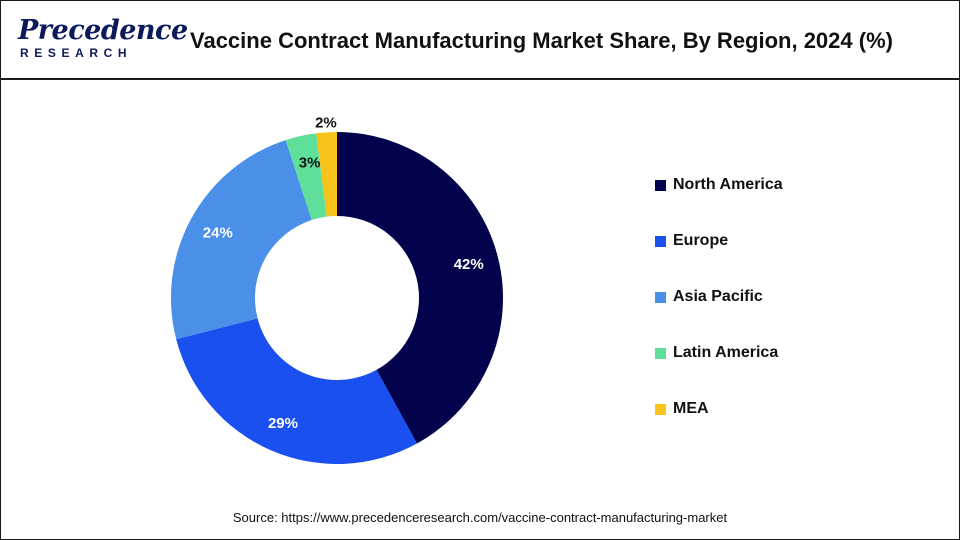  I want to click on legend-swatch-mea, so click(660, 409).